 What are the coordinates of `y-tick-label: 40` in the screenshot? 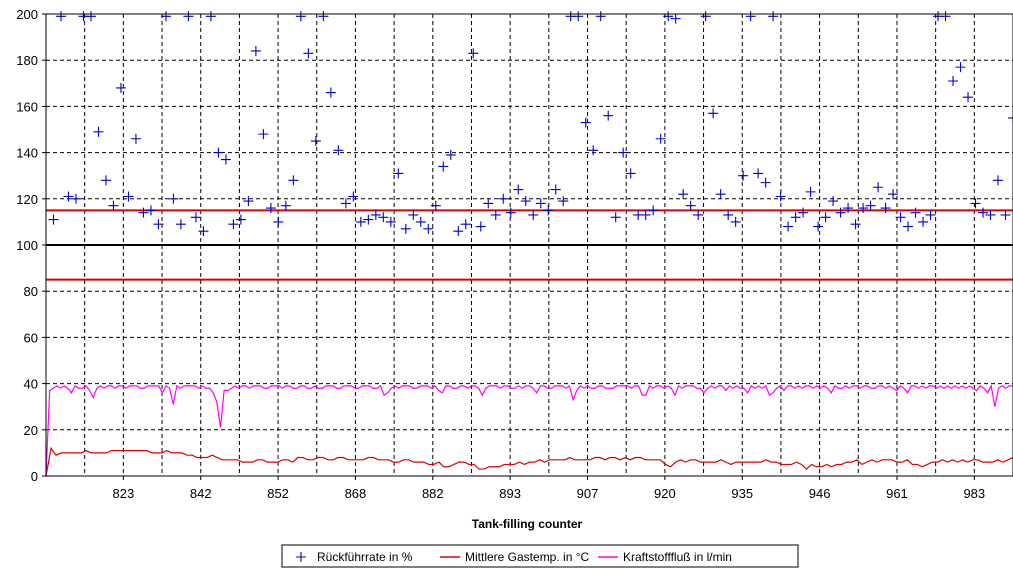 It's located at (31, 384).